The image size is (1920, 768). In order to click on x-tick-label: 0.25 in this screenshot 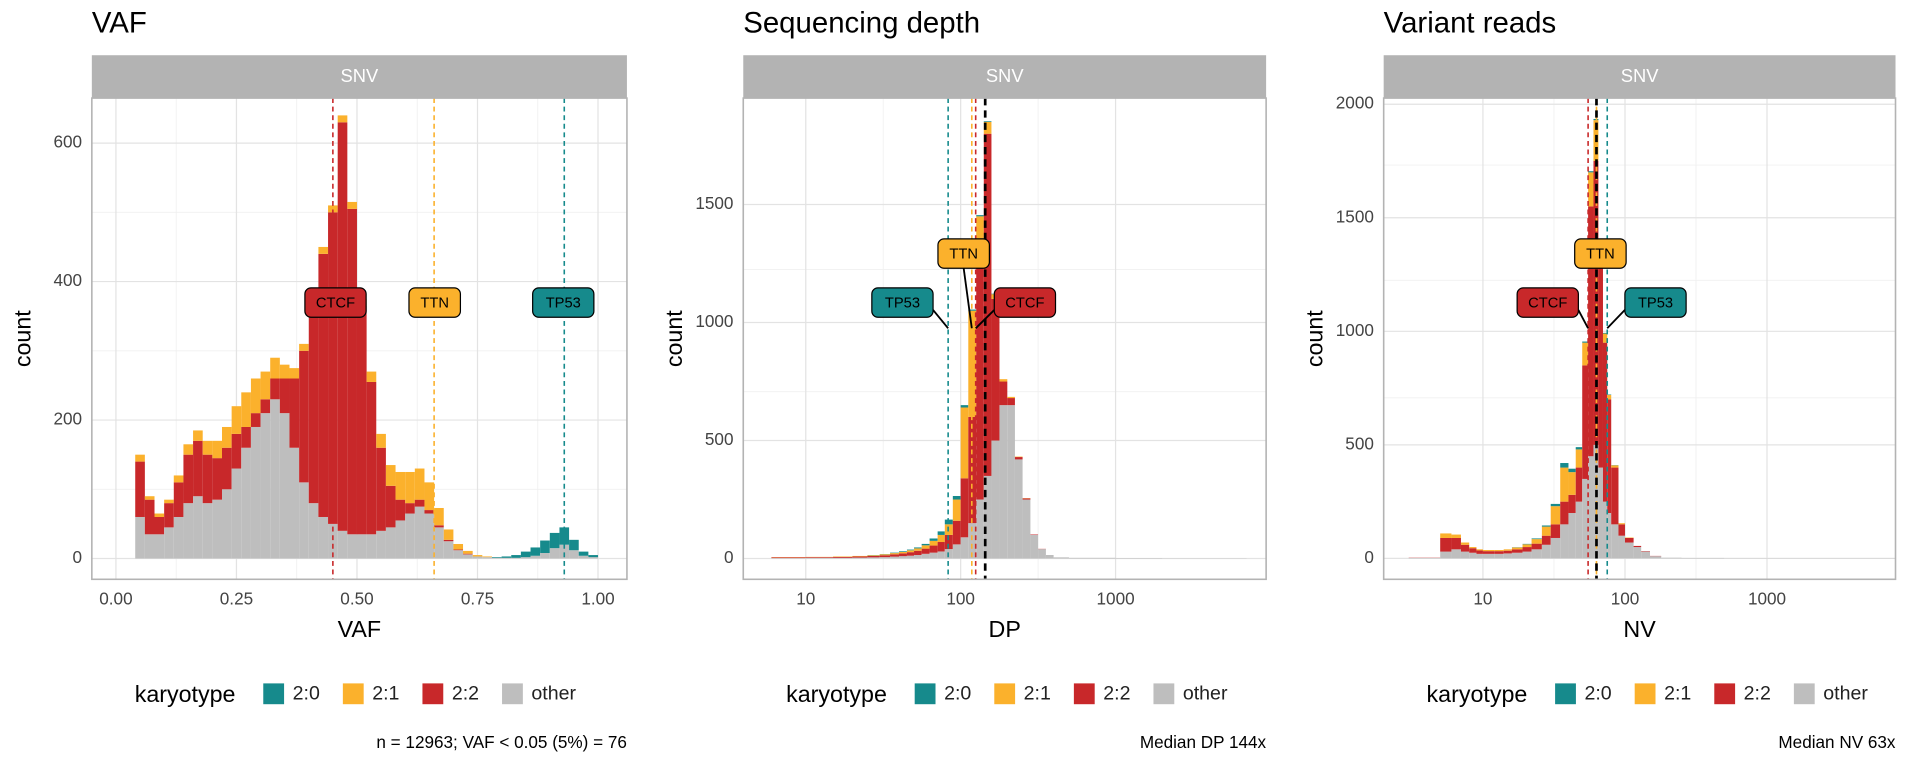, I will do `click(236, 599)`.